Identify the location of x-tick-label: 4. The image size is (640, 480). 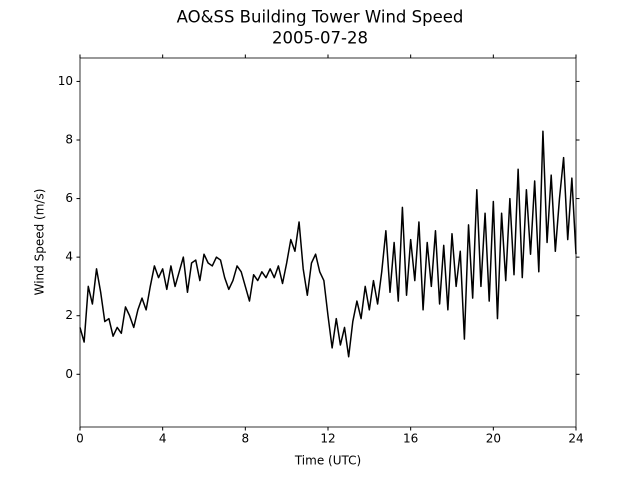
(163, 439).